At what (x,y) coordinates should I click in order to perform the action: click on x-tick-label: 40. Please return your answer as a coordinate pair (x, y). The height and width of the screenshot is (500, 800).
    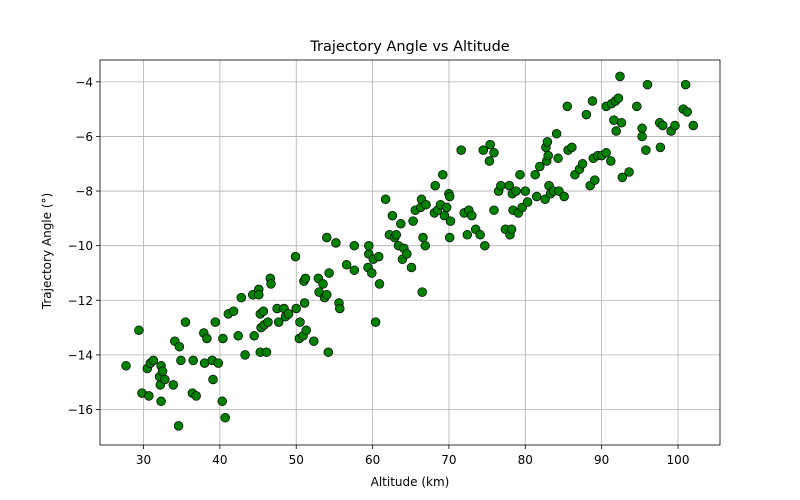
    Looking at the image, I should click on (219, 460).